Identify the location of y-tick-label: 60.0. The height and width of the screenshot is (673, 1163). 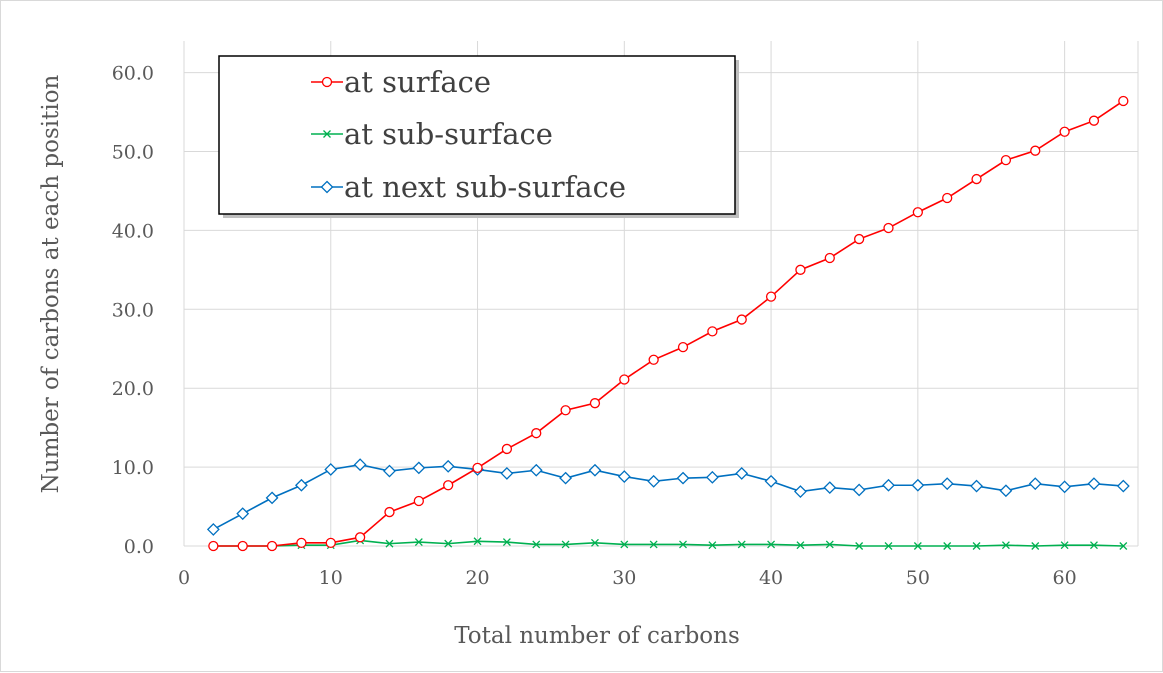
(133, 74).